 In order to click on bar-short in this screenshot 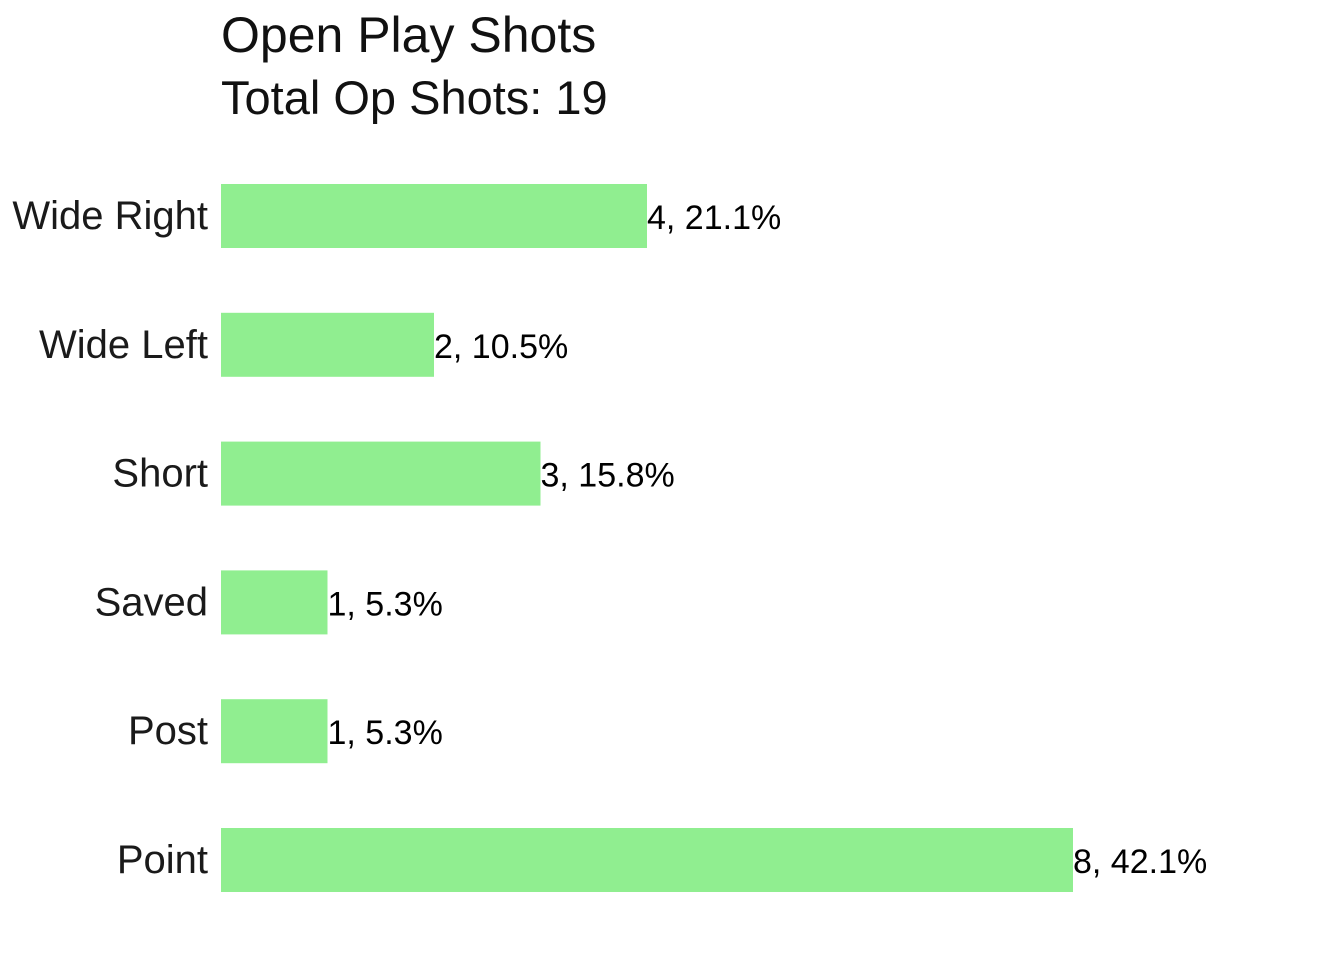, I will do `click(381, 473)`.